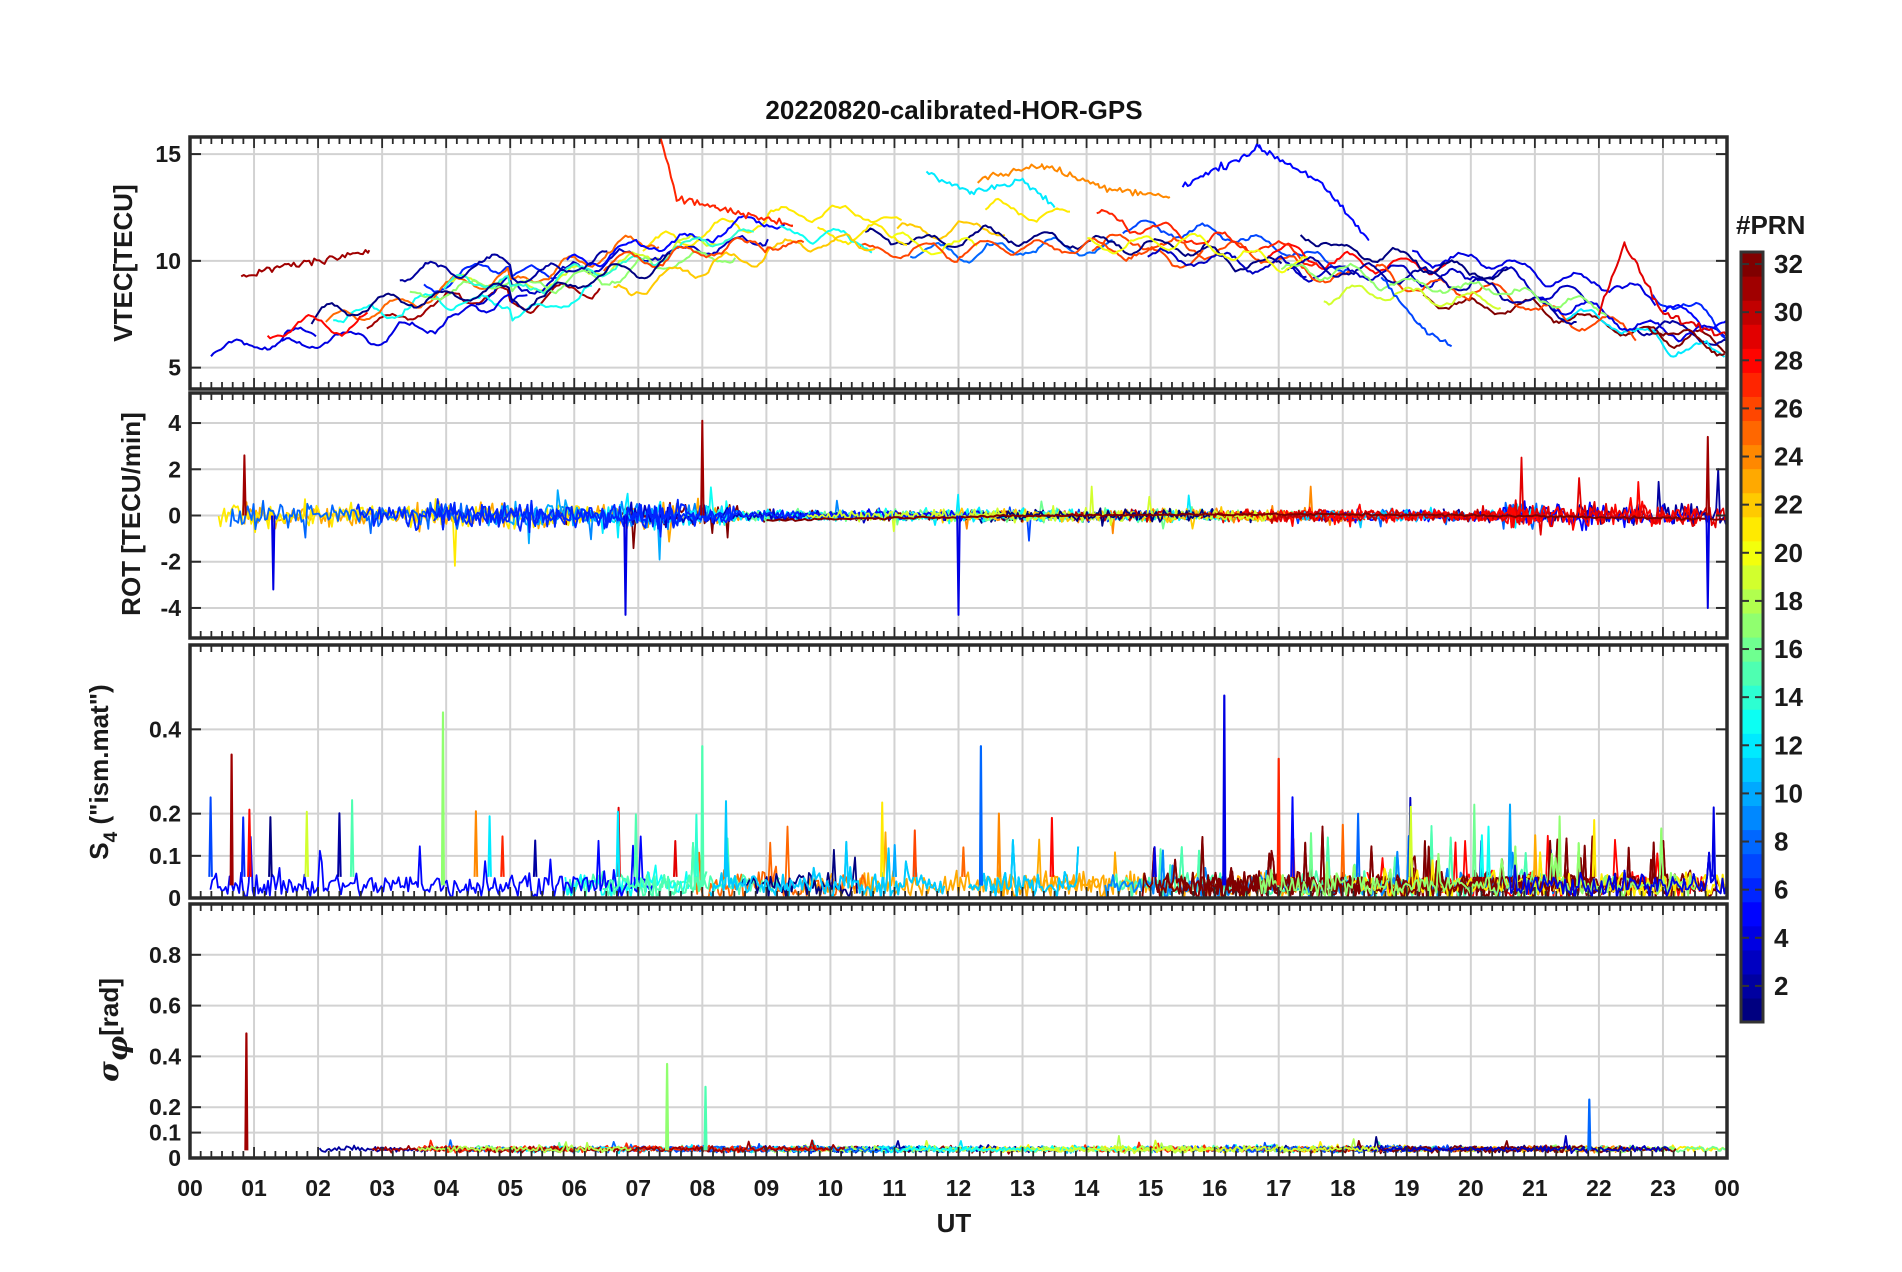 The height and width of the screenshot is (1272, 1902). I want to click on x-tick-label: 15, so click(1151, 1188).